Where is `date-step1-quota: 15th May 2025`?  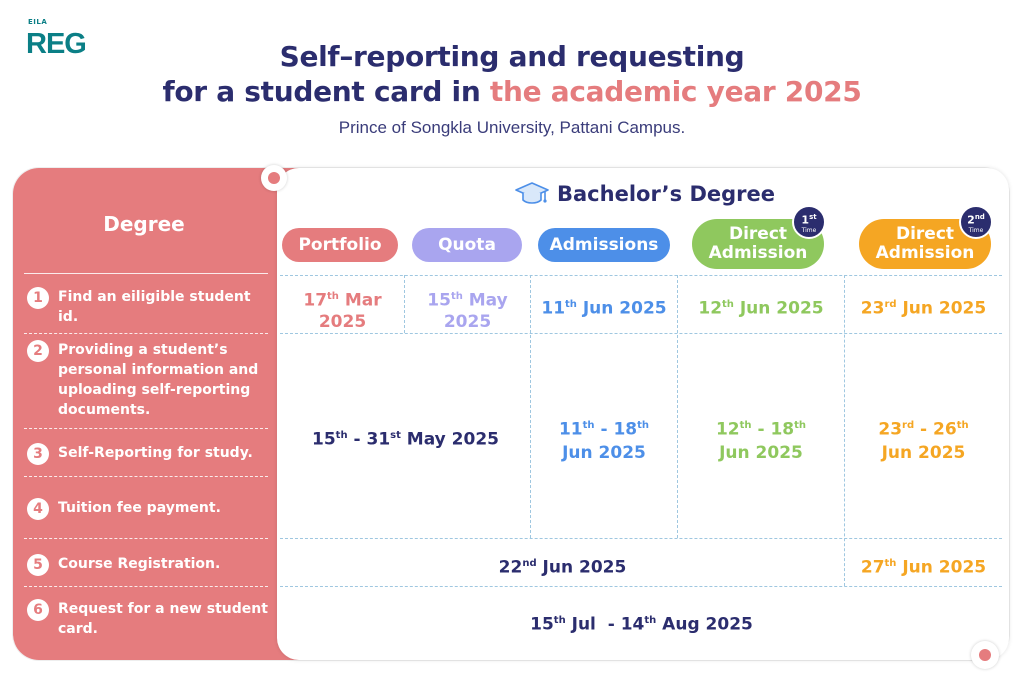 date-step1-quota: 15th May 2025 is located at coordinates (467, 311).